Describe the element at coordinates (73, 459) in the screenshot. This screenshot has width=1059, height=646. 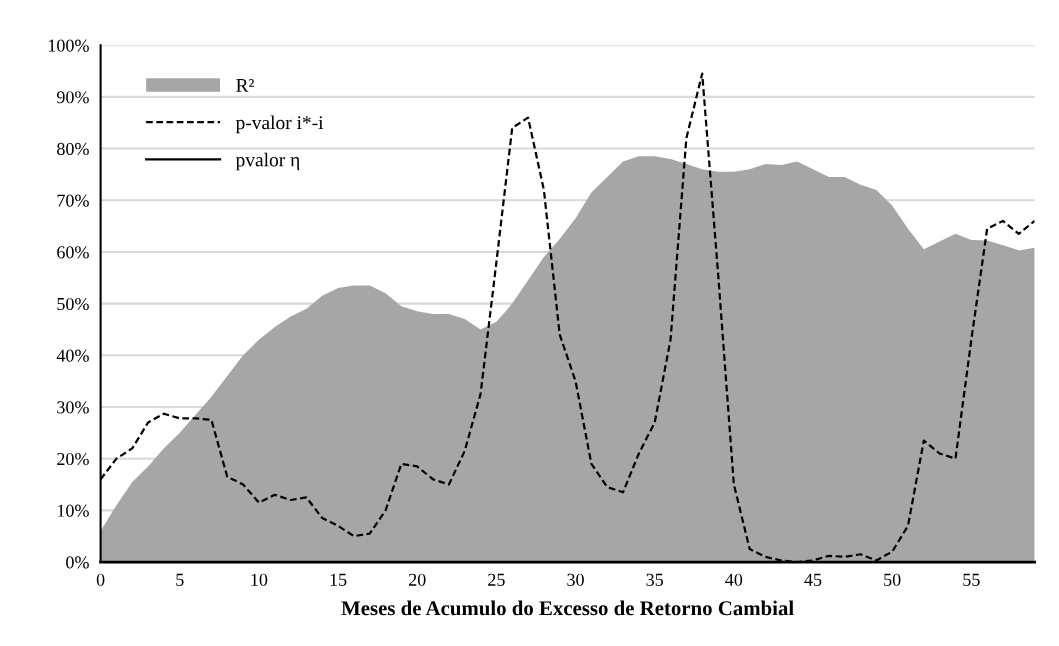
I see `y-tick-label: 20%` at that location.